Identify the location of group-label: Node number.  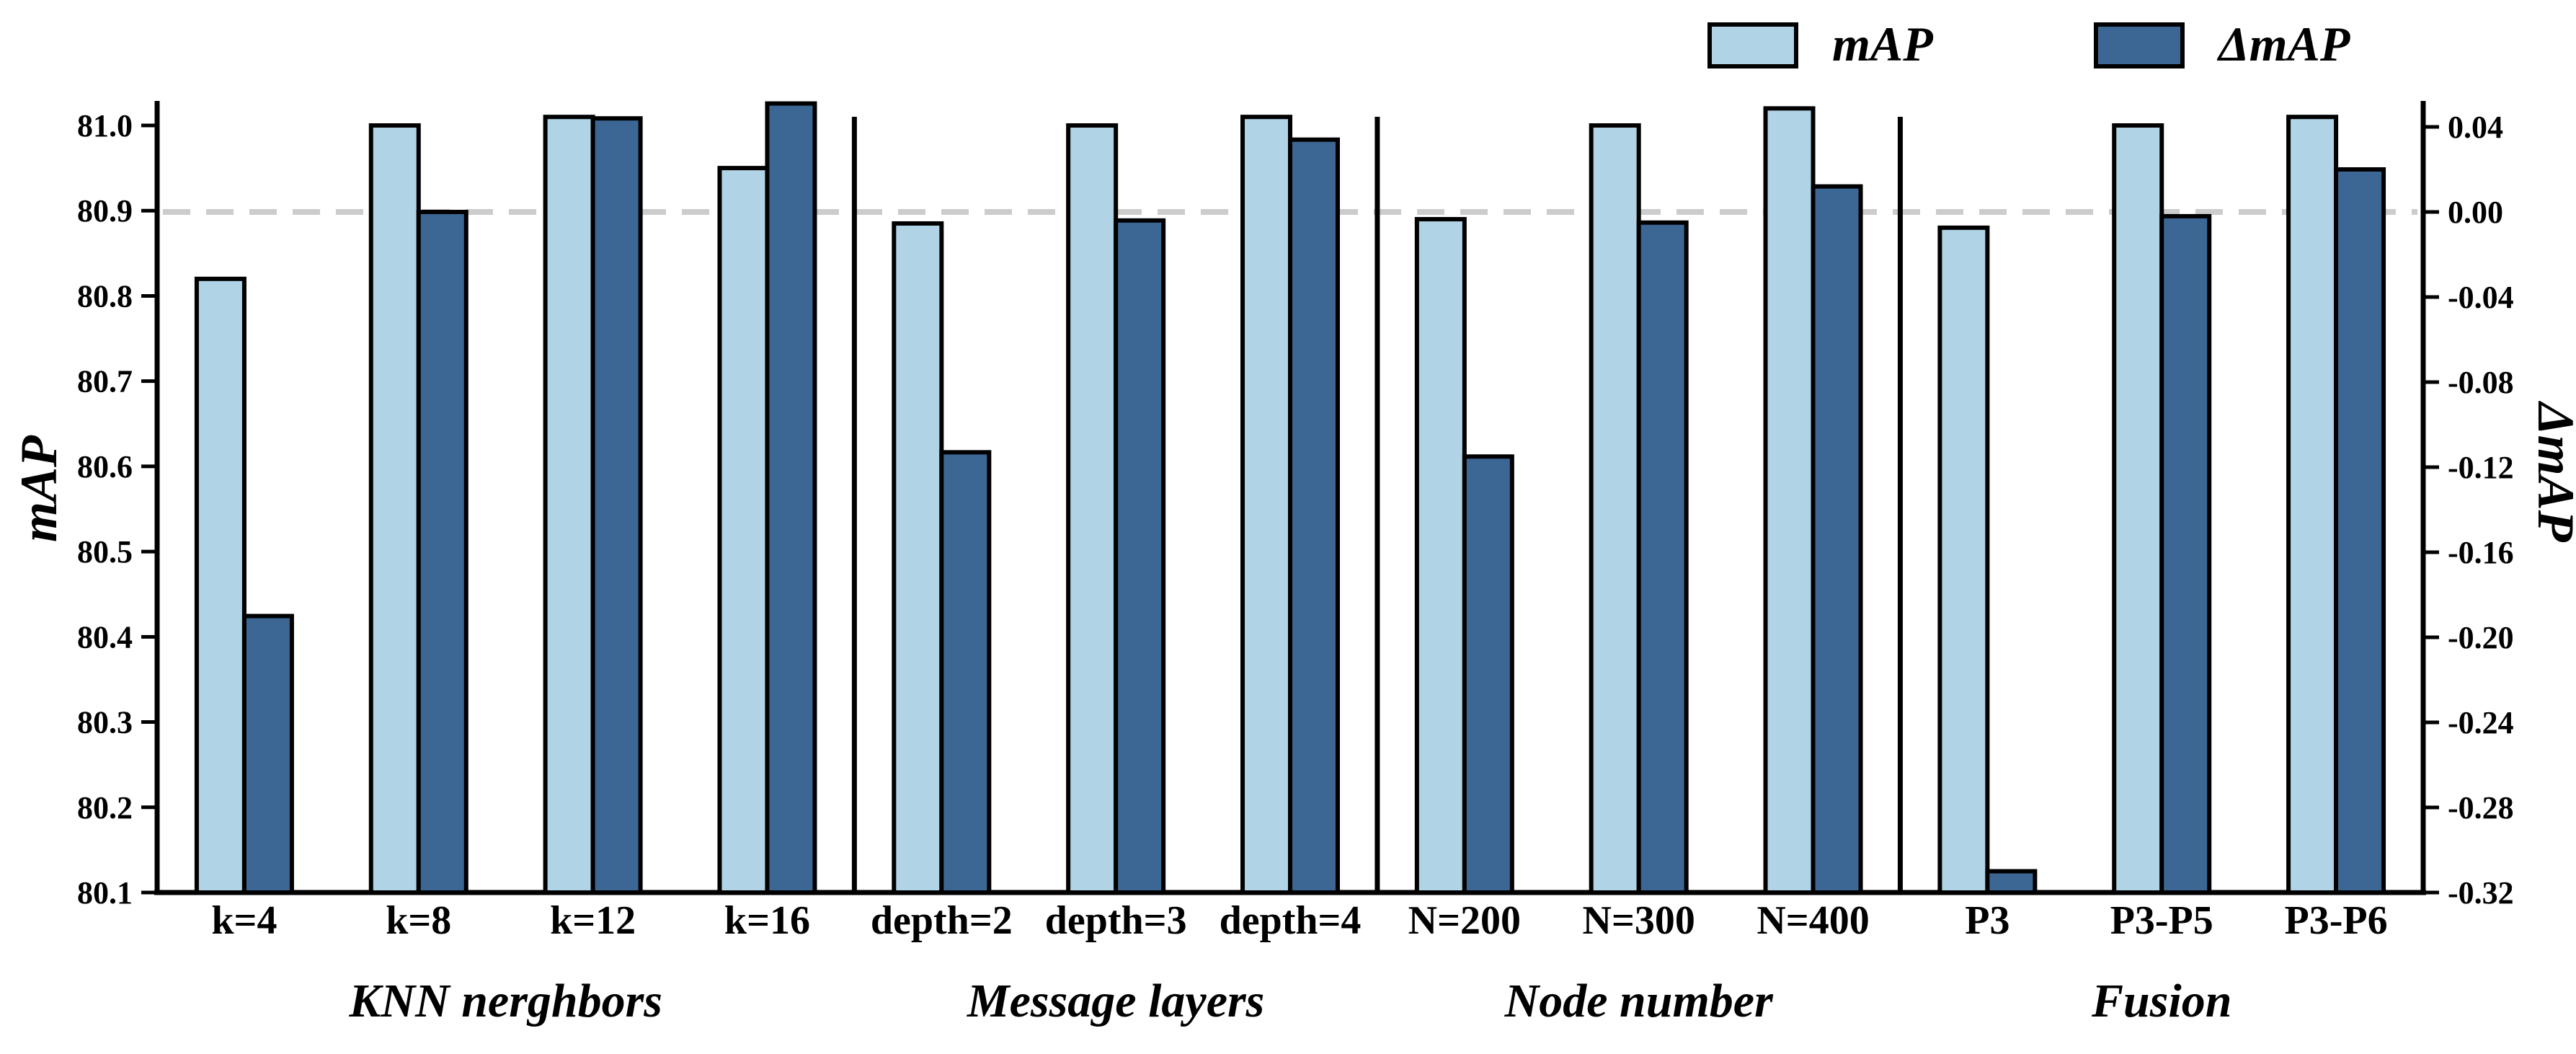
(1639, 1001).